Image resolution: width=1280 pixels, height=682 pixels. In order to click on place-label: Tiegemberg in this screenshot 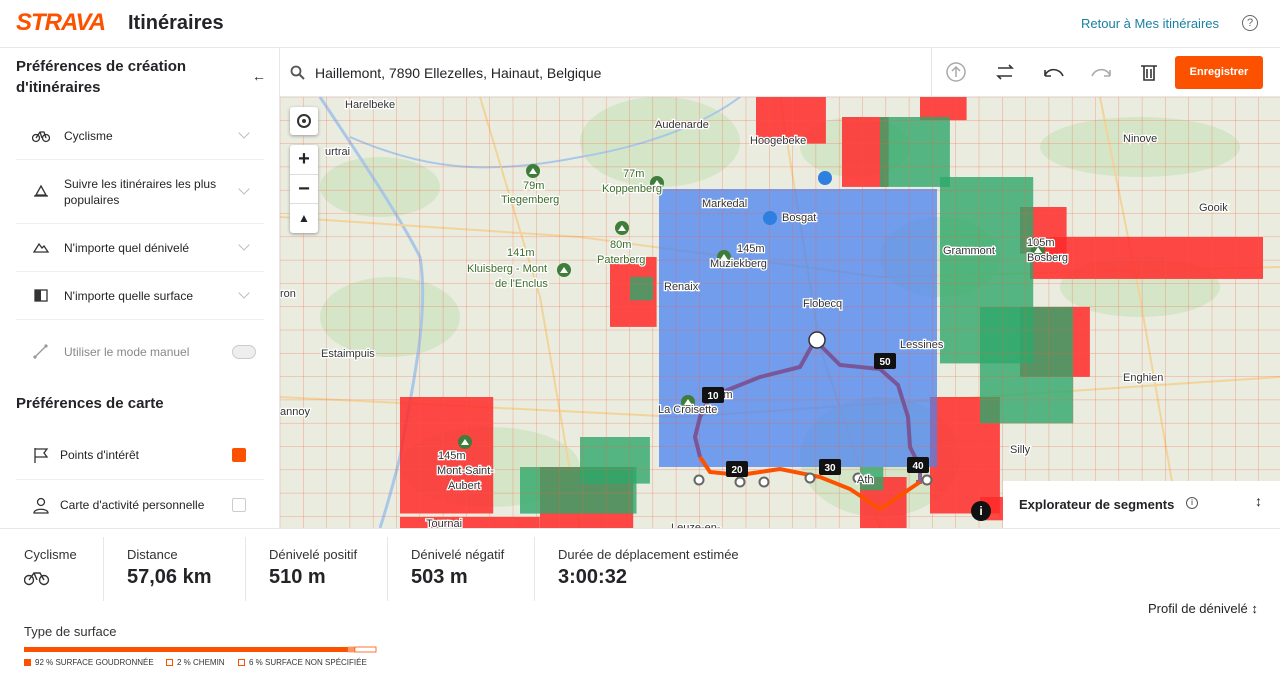, I will do `click(530, 200)`.